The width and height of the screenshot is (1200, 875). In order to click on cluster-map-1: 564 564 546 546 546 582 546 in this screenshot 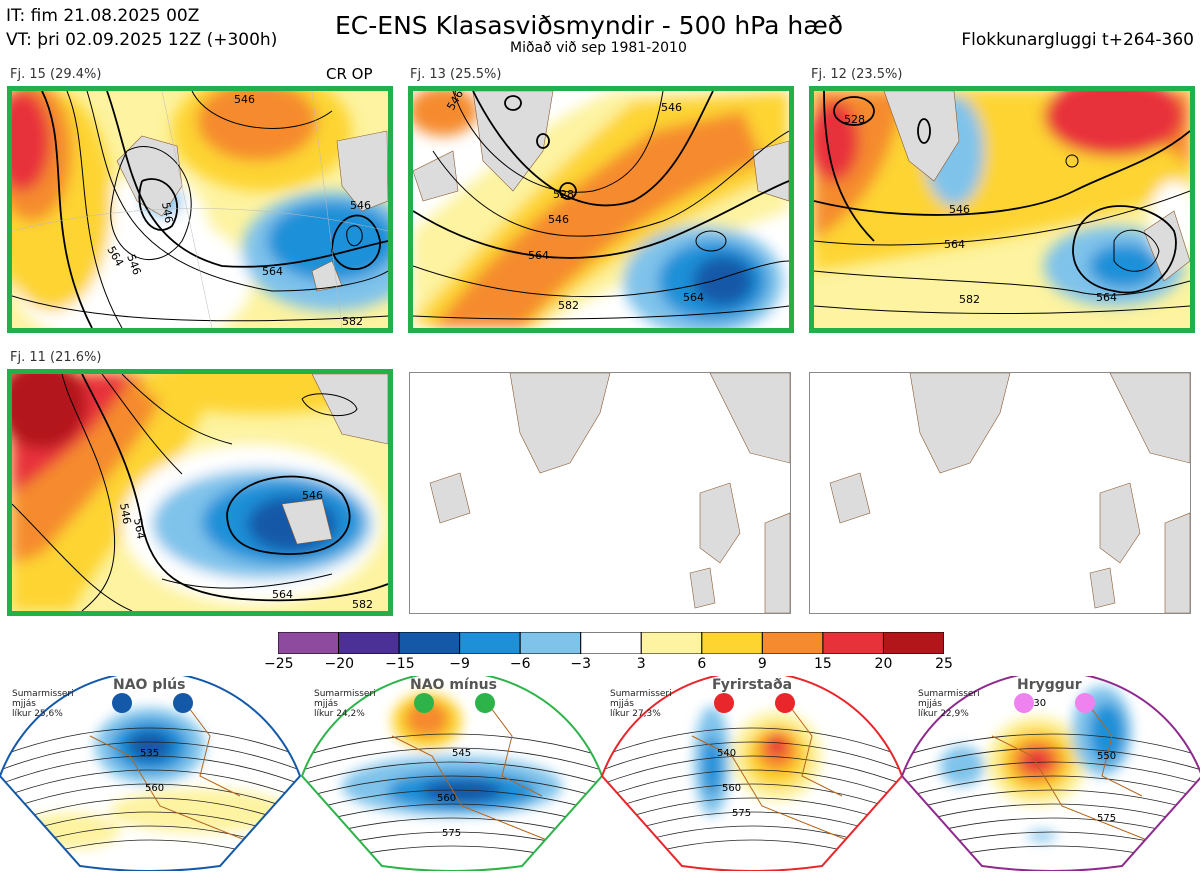, I will do `click(200, 209)`.